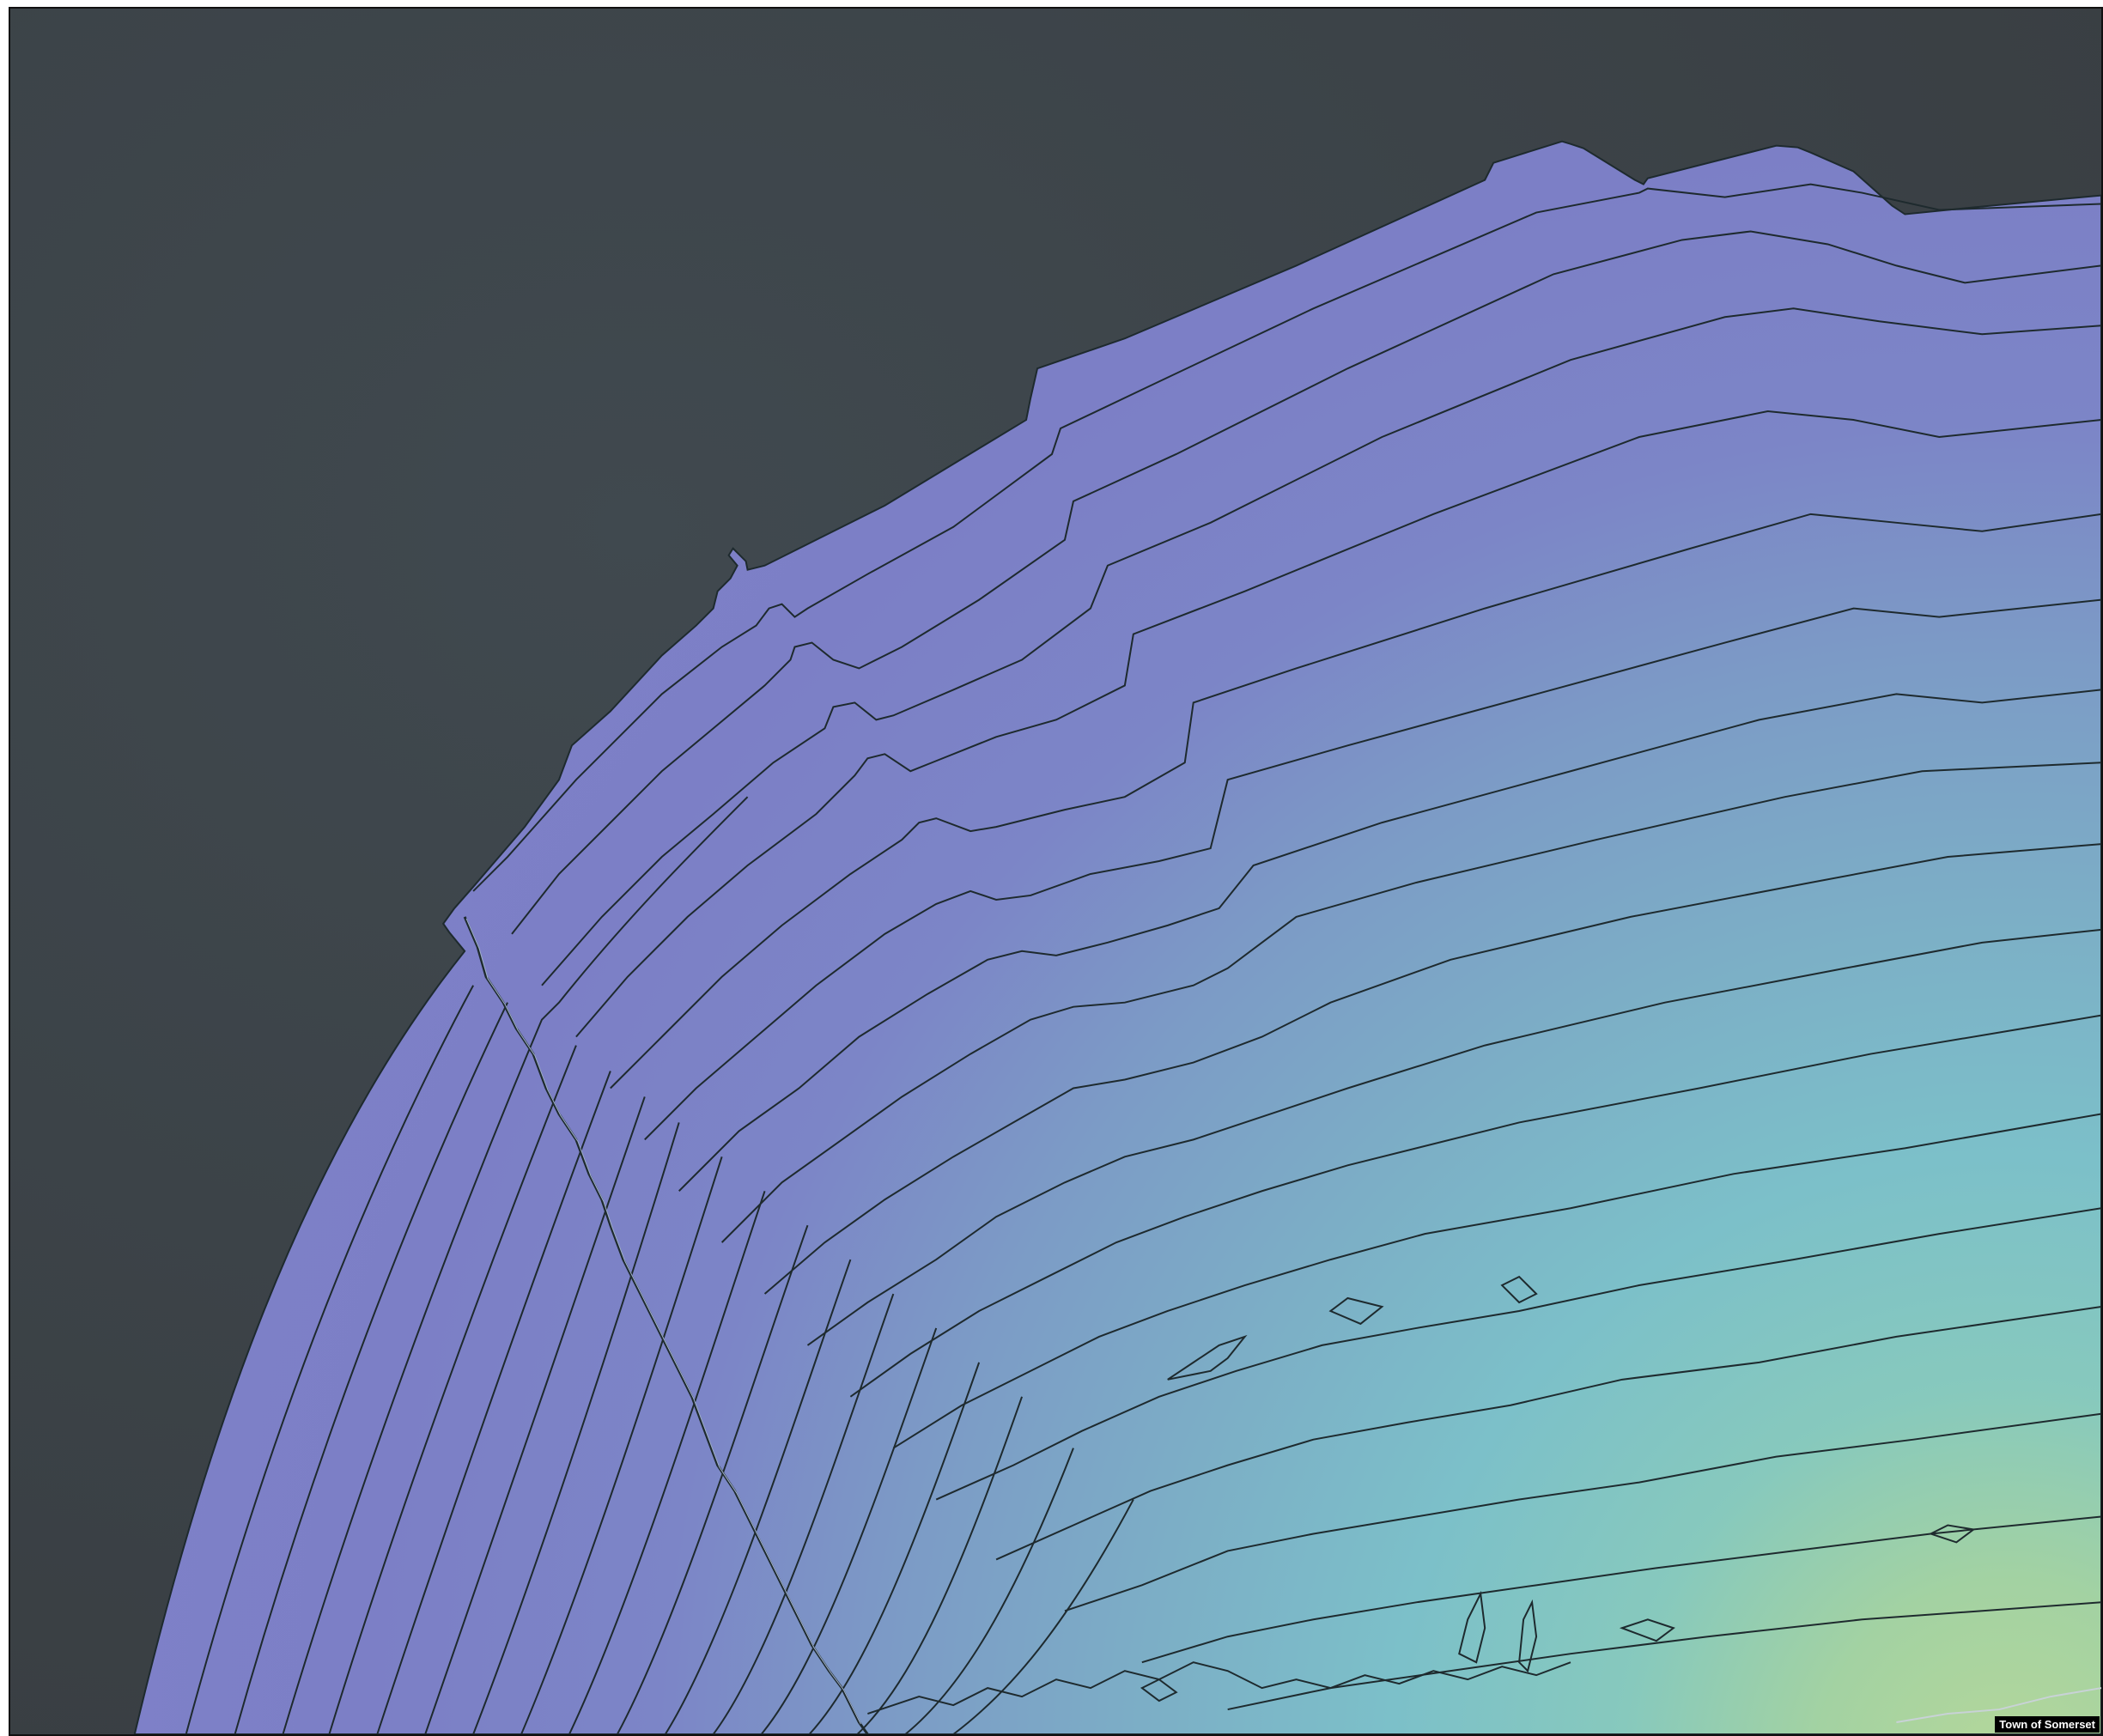 This screenshot has width=2103, height=1736. What do you see at coordinates (2047, 1724) in the screenshot?
I see `map-attribution: Town of Somerset` at bounding box center [2047, 1724].